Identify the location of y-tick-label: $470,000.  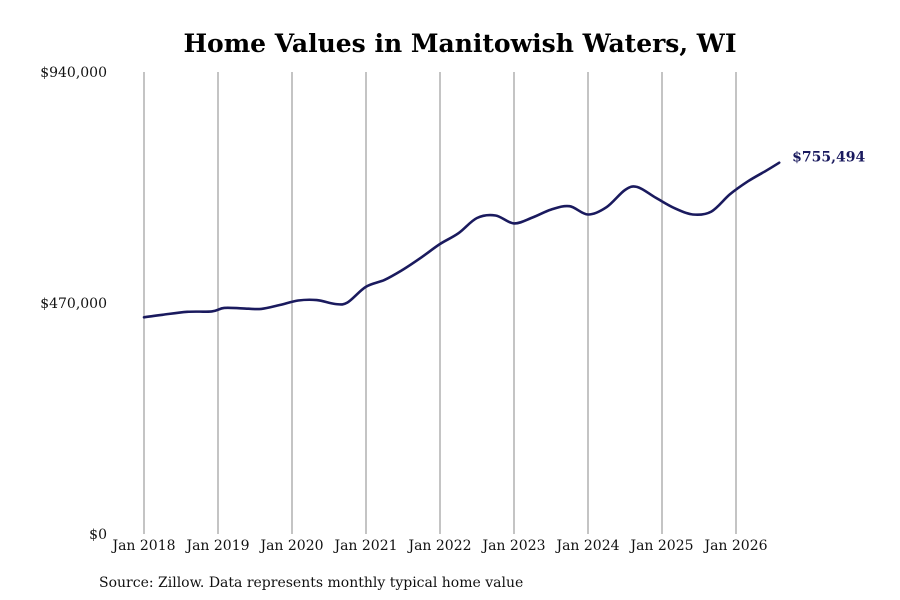
(73, 304).